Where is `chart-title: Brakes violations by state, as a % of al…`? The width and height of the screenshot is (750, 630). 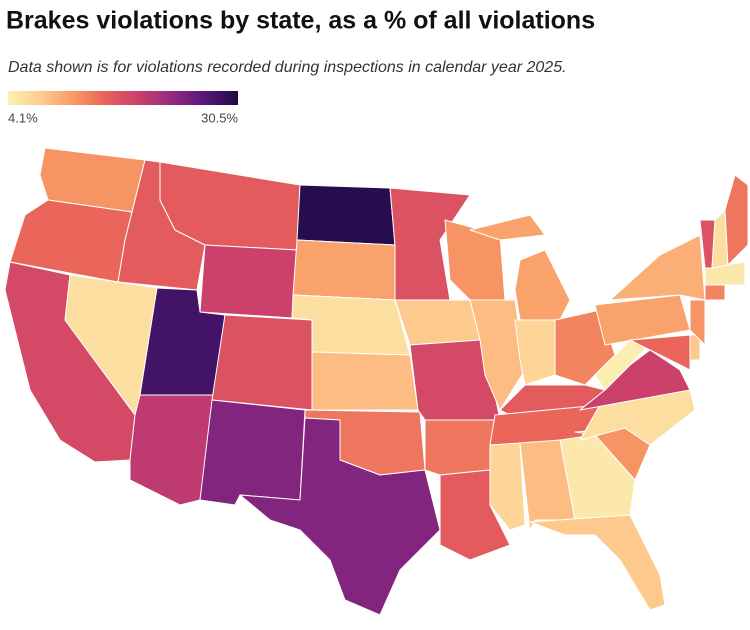 chart-title: Brakes violations by state, as a % of al… is located at coordinates (300, 21).